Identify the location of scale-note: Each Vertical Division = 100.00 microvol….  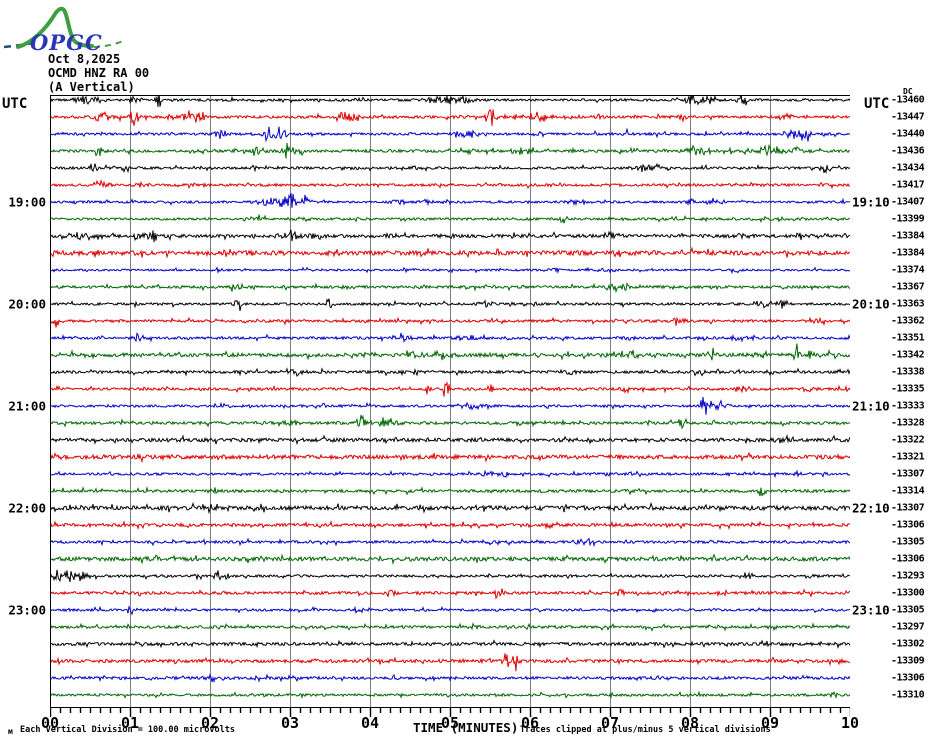
(127, 730).